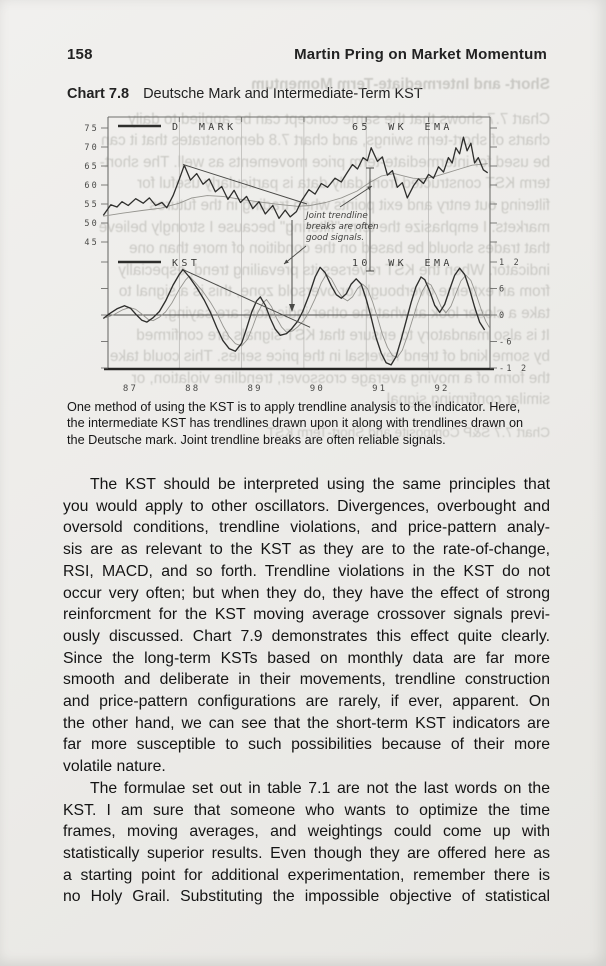 The height and width of the screenshot is (966, 606). Describe the element at coordinates (186, 263) in the screenshot. I see `legend-kst: KST` at that location.